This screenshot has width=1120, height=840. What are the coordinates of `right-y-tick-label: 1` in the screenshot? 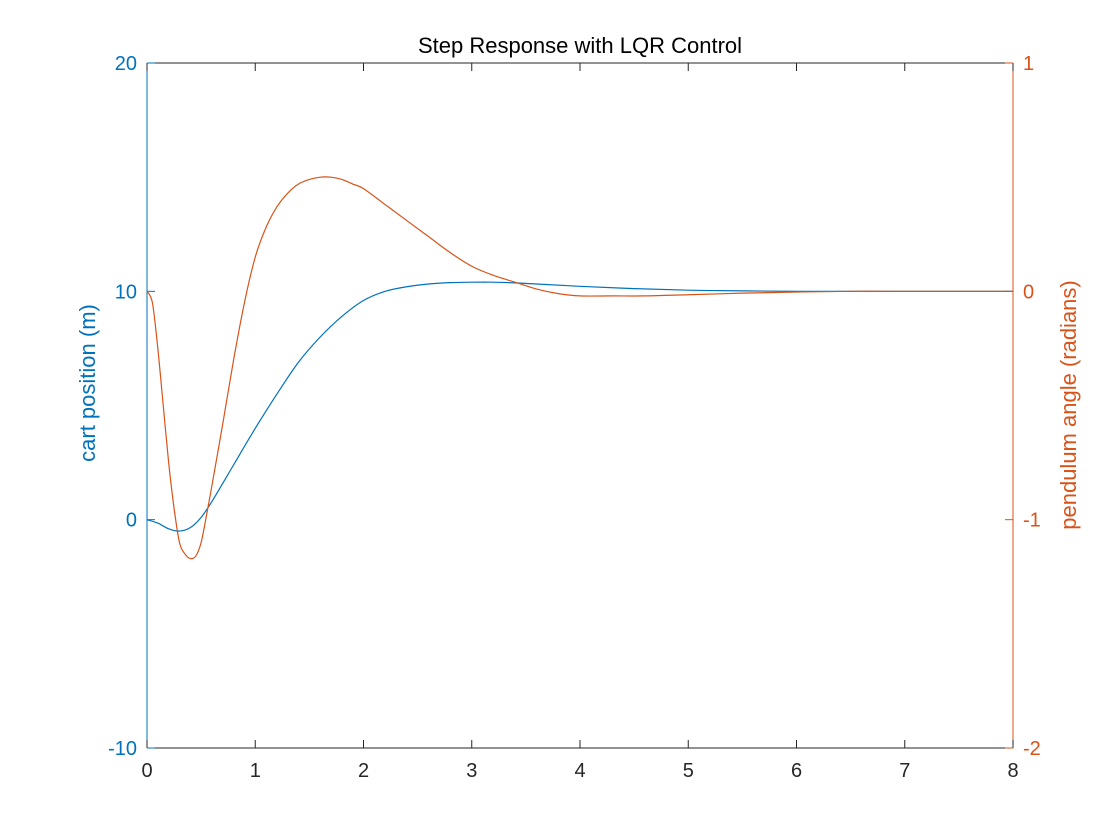 It's located at (1028, 64).